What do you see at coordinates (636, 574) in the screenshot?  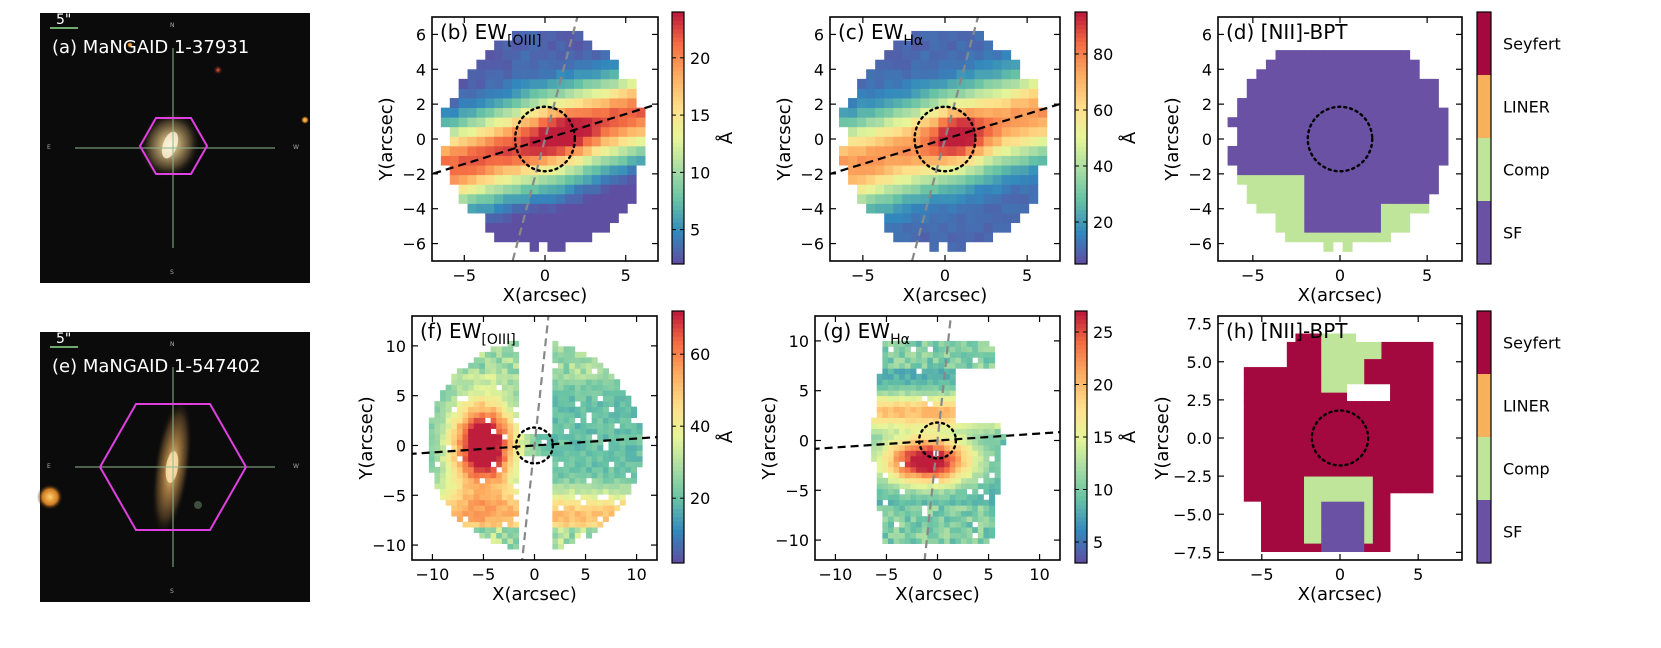 I see `x-tick-label: 10` at bounding box center [636, 574].